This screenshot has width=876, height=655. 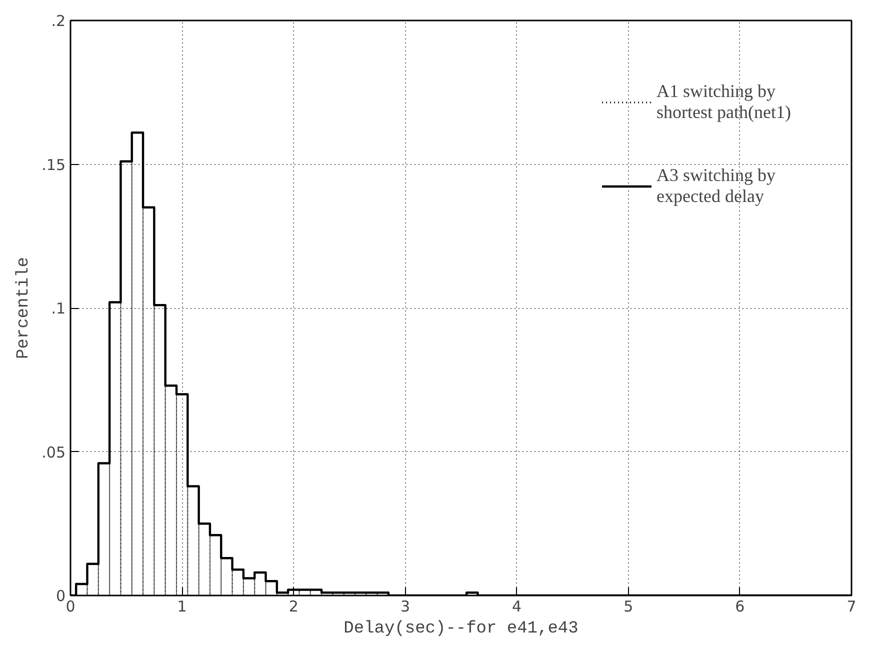 I want to click on x-tick-label: 5, so click(x=629, y=607).